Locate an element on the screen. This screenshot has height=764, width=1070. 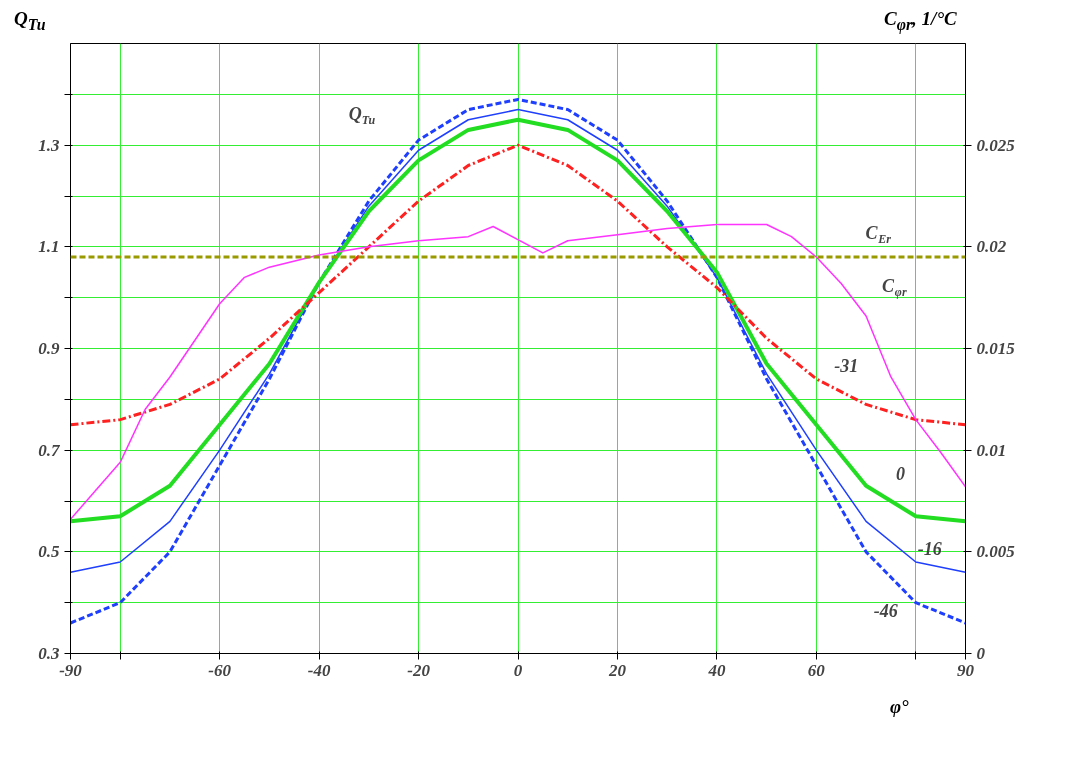
x-tick-label: 90 is located at coordinates (966, 670).